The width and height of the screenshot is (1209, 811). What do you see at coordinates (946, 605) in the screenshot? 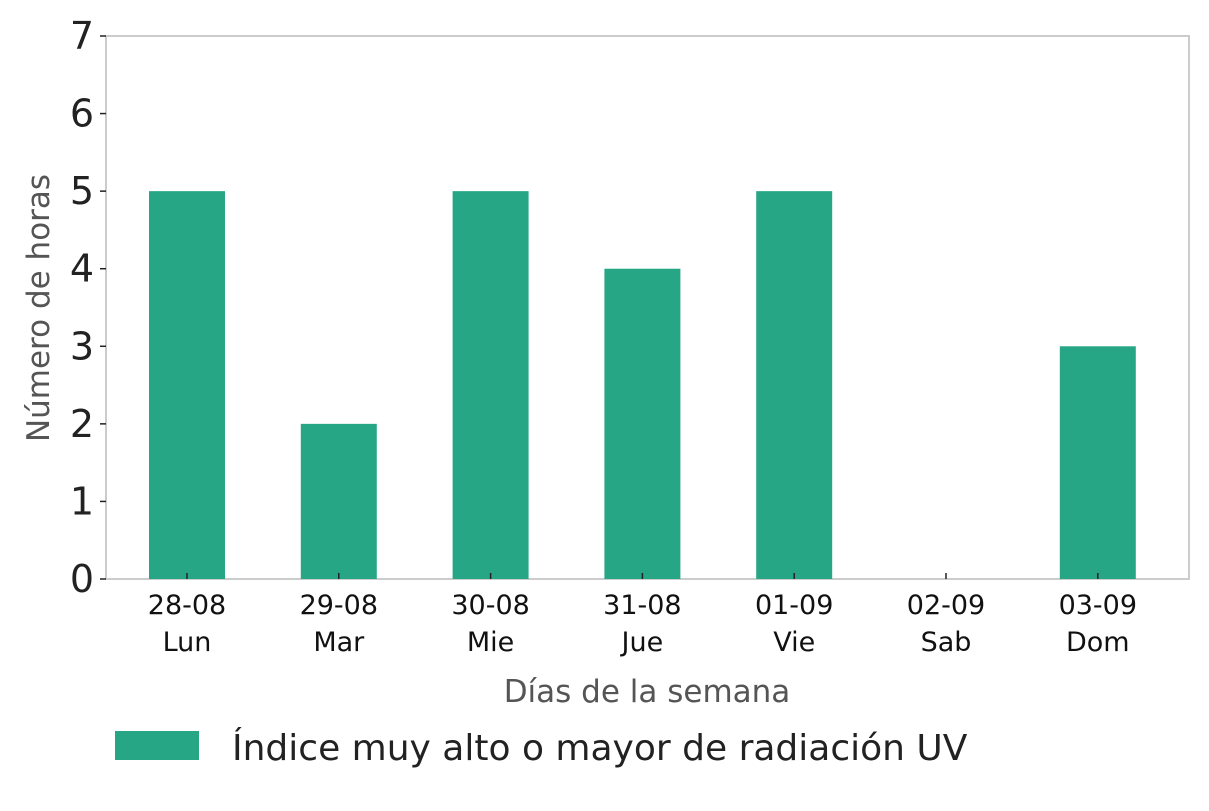
I see `x-tick-date: 02-09` at bounding box center [946, 605].